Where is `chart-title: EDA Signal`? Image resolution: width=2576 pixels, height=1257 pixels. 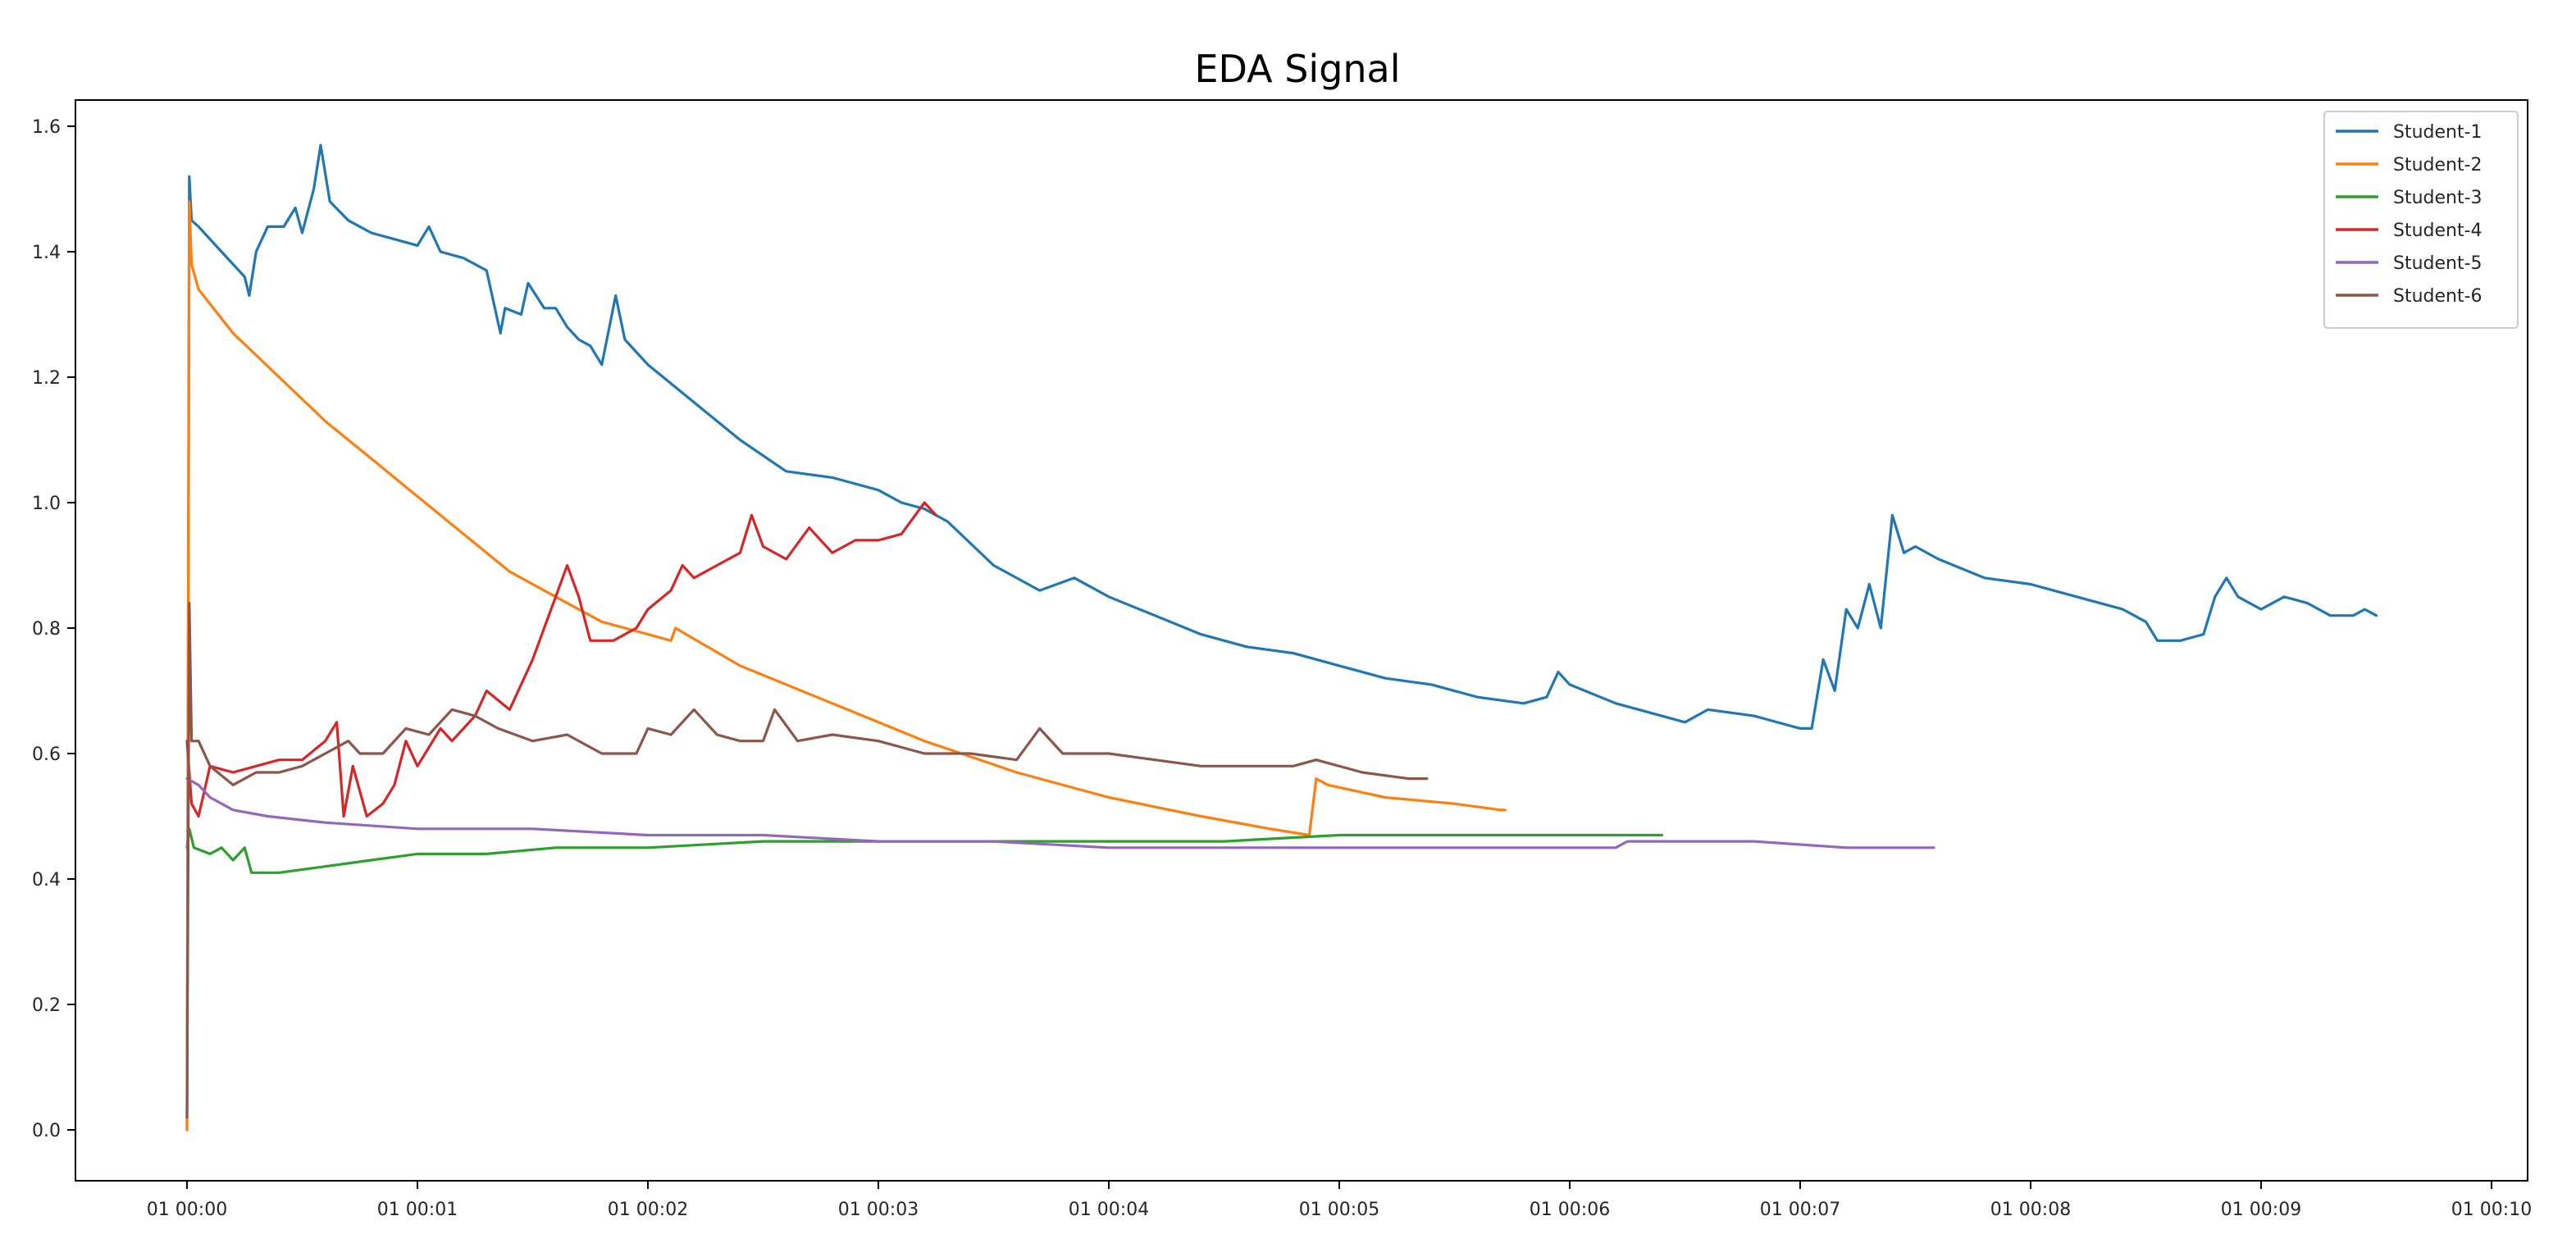 chart-title: EDA Signal is located at coordinates (1297, 69).